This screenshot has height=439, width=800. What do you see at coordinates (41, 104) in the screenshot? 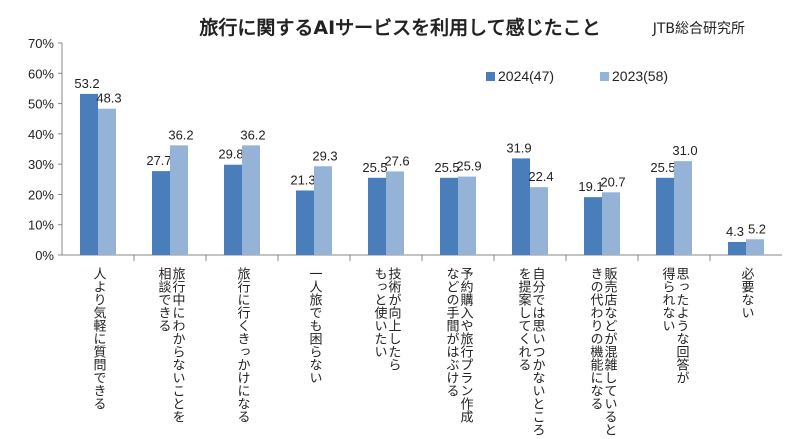
I see `y-tick-label: 50%` at bounding box center [41, 104].